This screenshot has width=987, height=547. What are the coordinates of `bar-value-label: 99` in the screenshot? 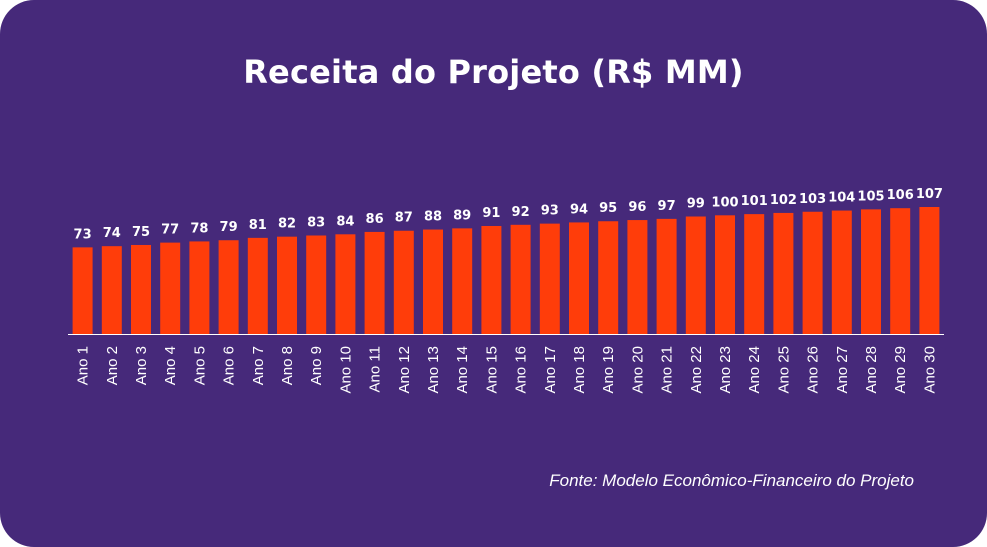 It's located at (696, 204).